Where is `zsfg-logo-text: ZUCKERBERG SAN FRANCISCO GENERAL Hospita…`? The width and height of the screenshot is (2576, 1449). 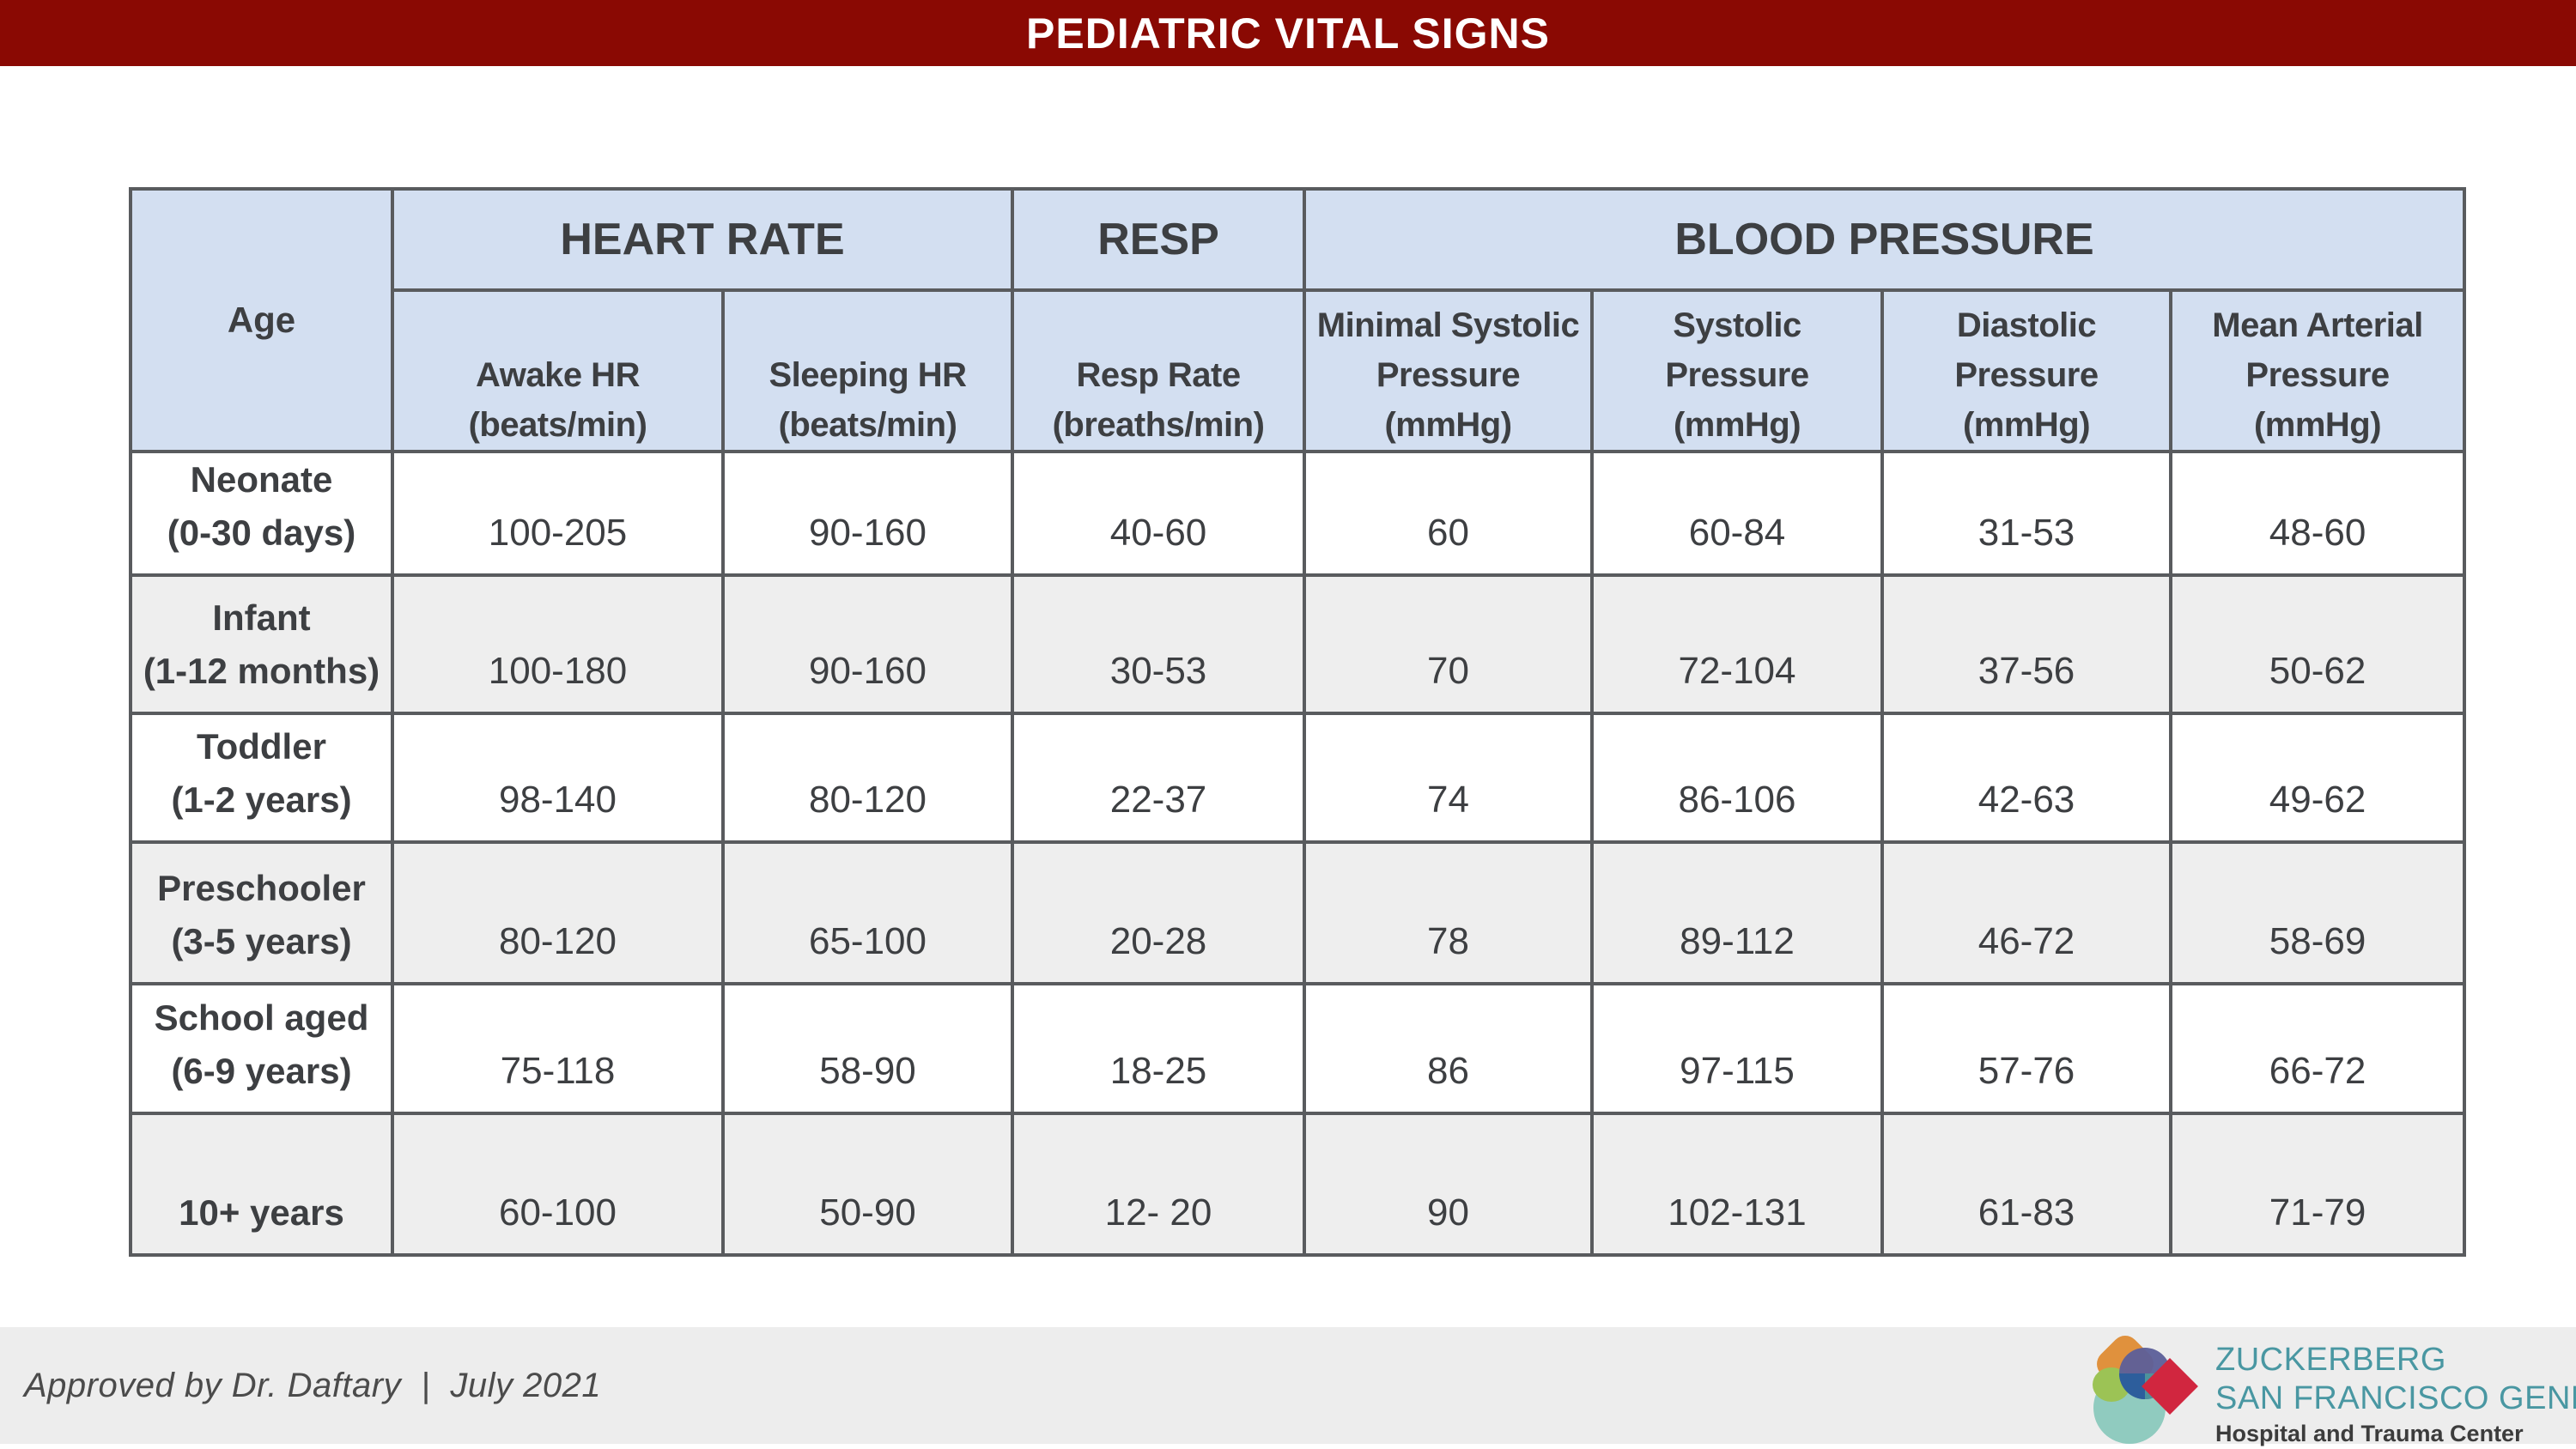
zsfg-logo-text: ZUCKERBERG SAN FRANCISCO GENERAL Hospita… is located at coordinates (2396, 1390).